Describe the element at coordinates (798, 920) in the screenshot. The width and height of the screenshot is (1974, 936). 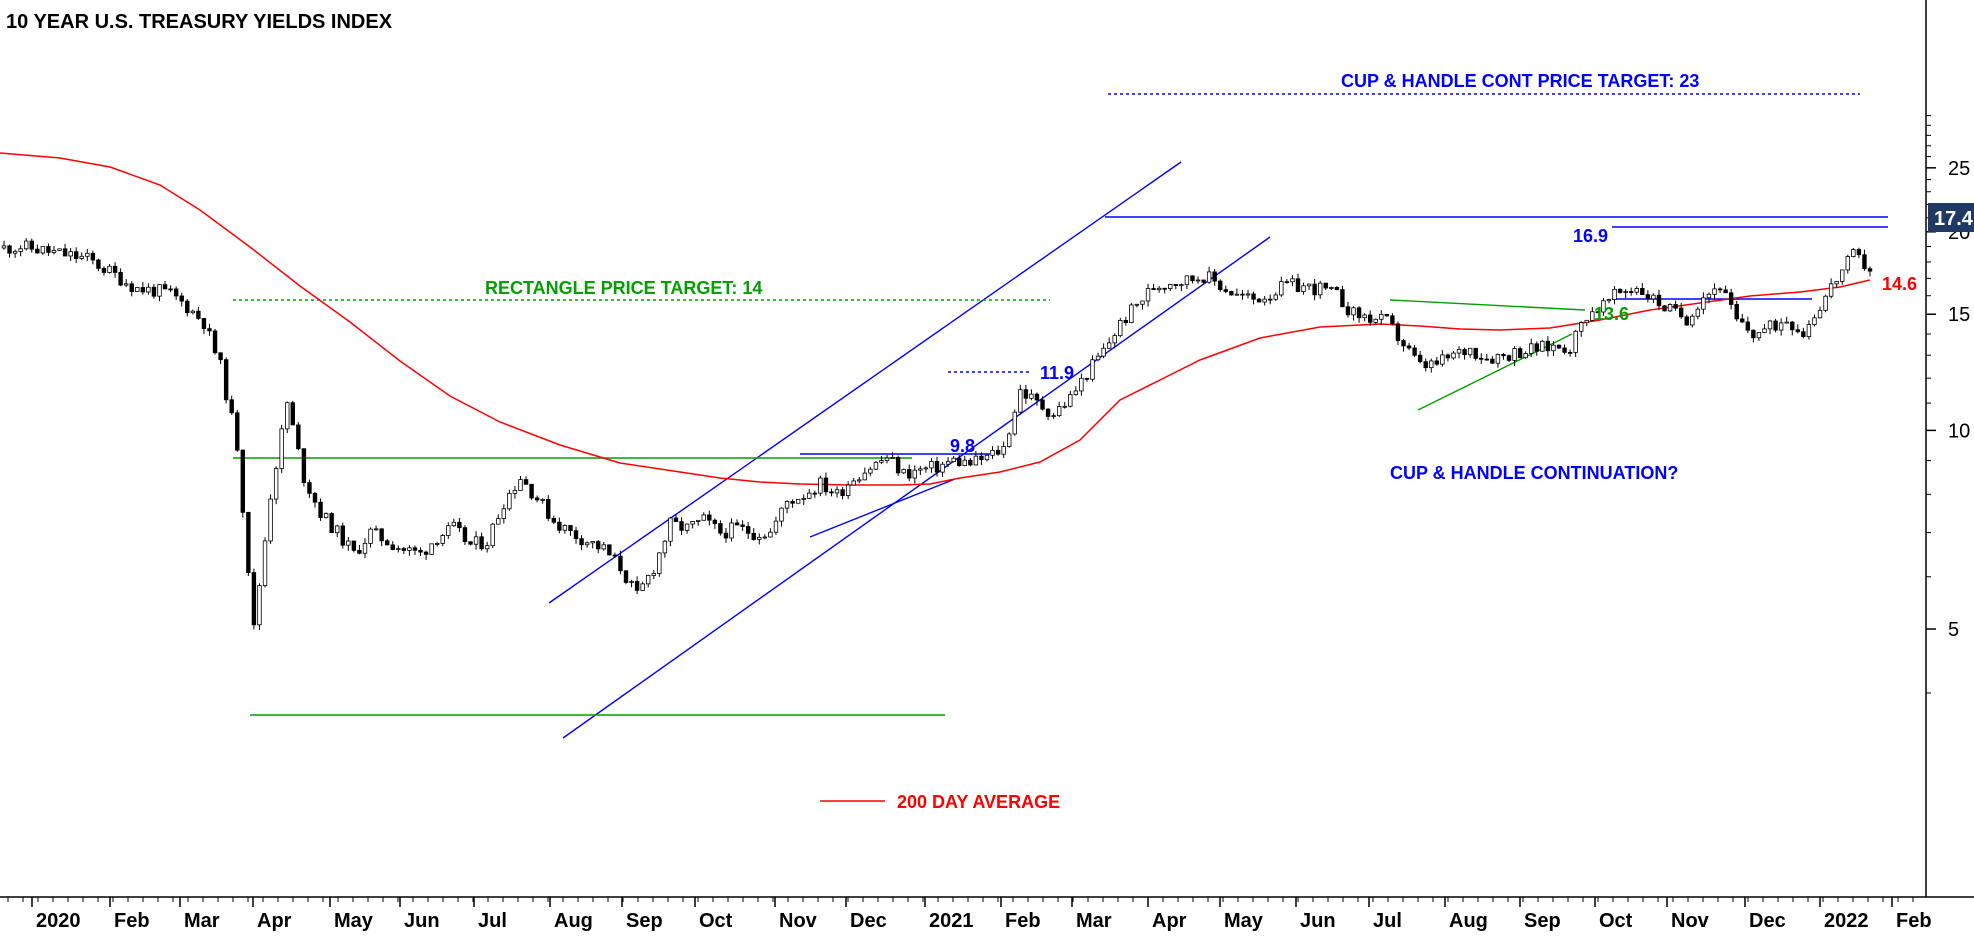
I see `x-tick-label: Nov` at that location.